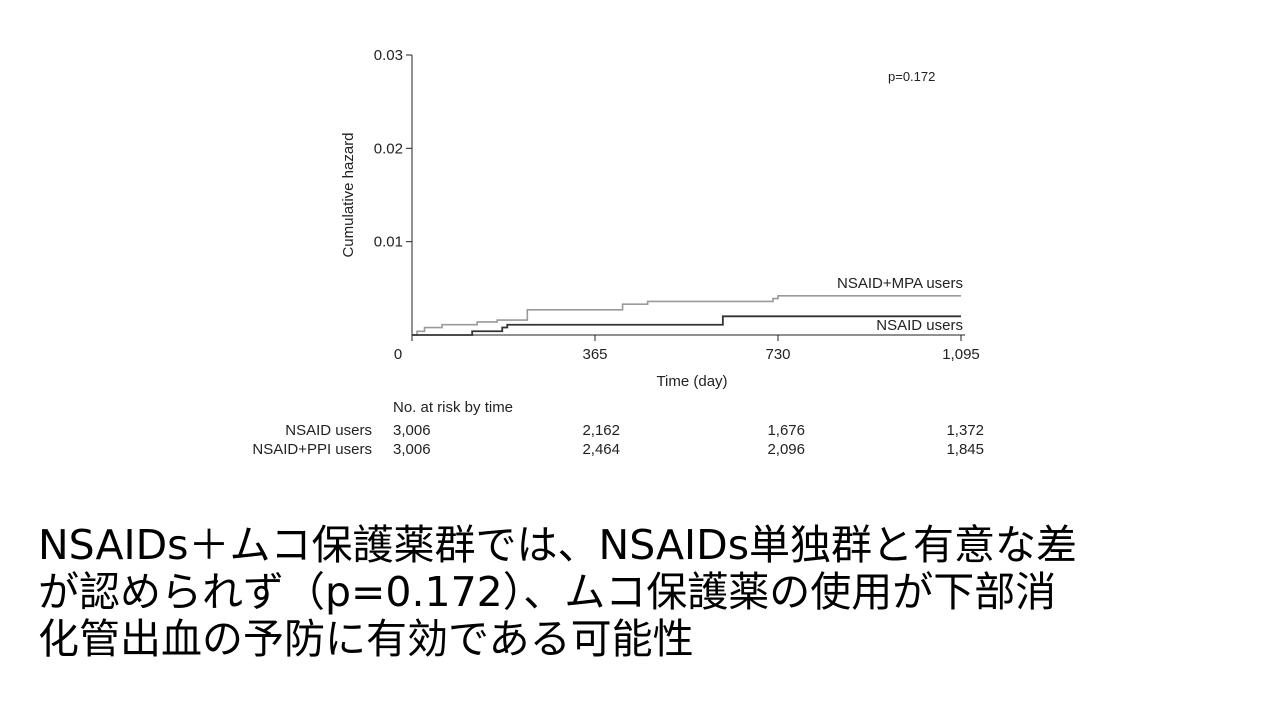 The width and height of the screenshot is (1280, 720). I want to click on risk-cell: 2,162, so click(601, 430).